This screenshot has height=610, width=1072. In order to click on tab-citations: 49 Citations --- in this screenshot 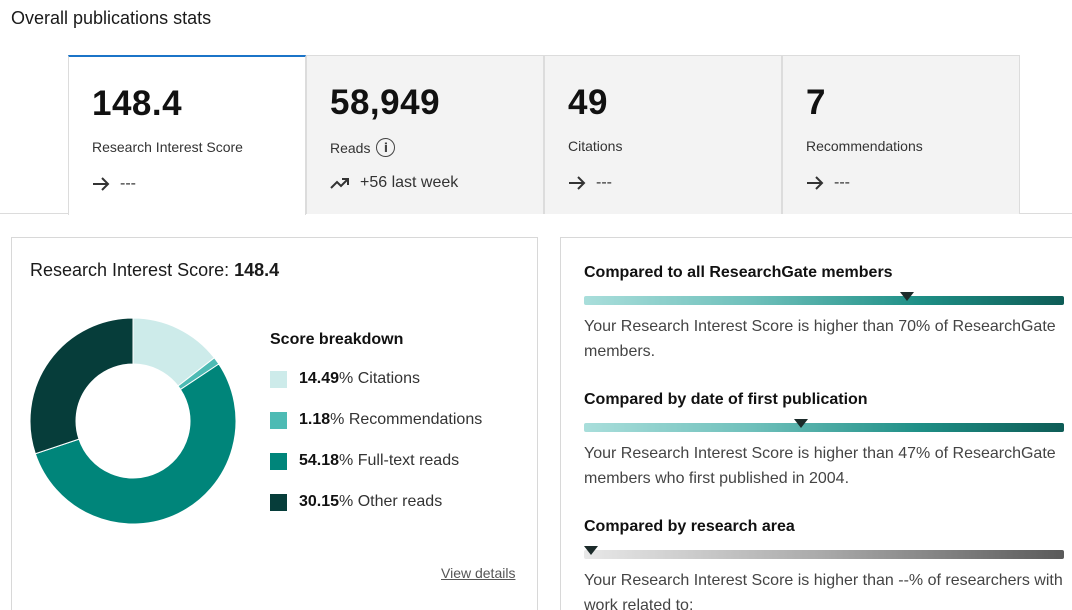, I will do `click(663, 134)`.